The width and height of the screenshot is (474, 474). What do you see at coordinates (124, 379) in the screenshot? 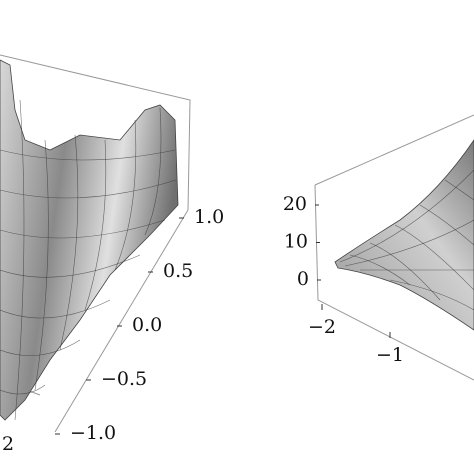
I see `tick-label: −0.5` at bounding box center [124, 379].